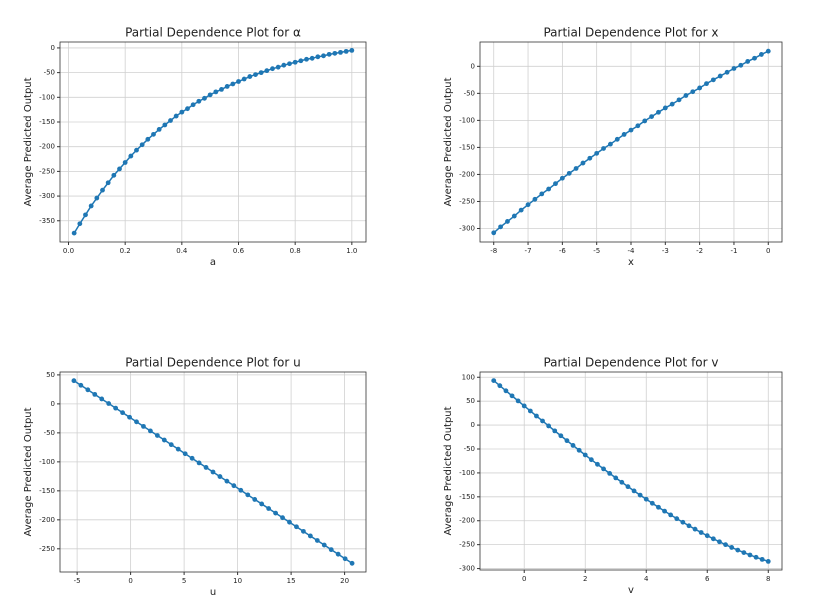 The width and height of the screenshot is (831, 614). I want to click on y-tick-label: 0, so click(53, 48).